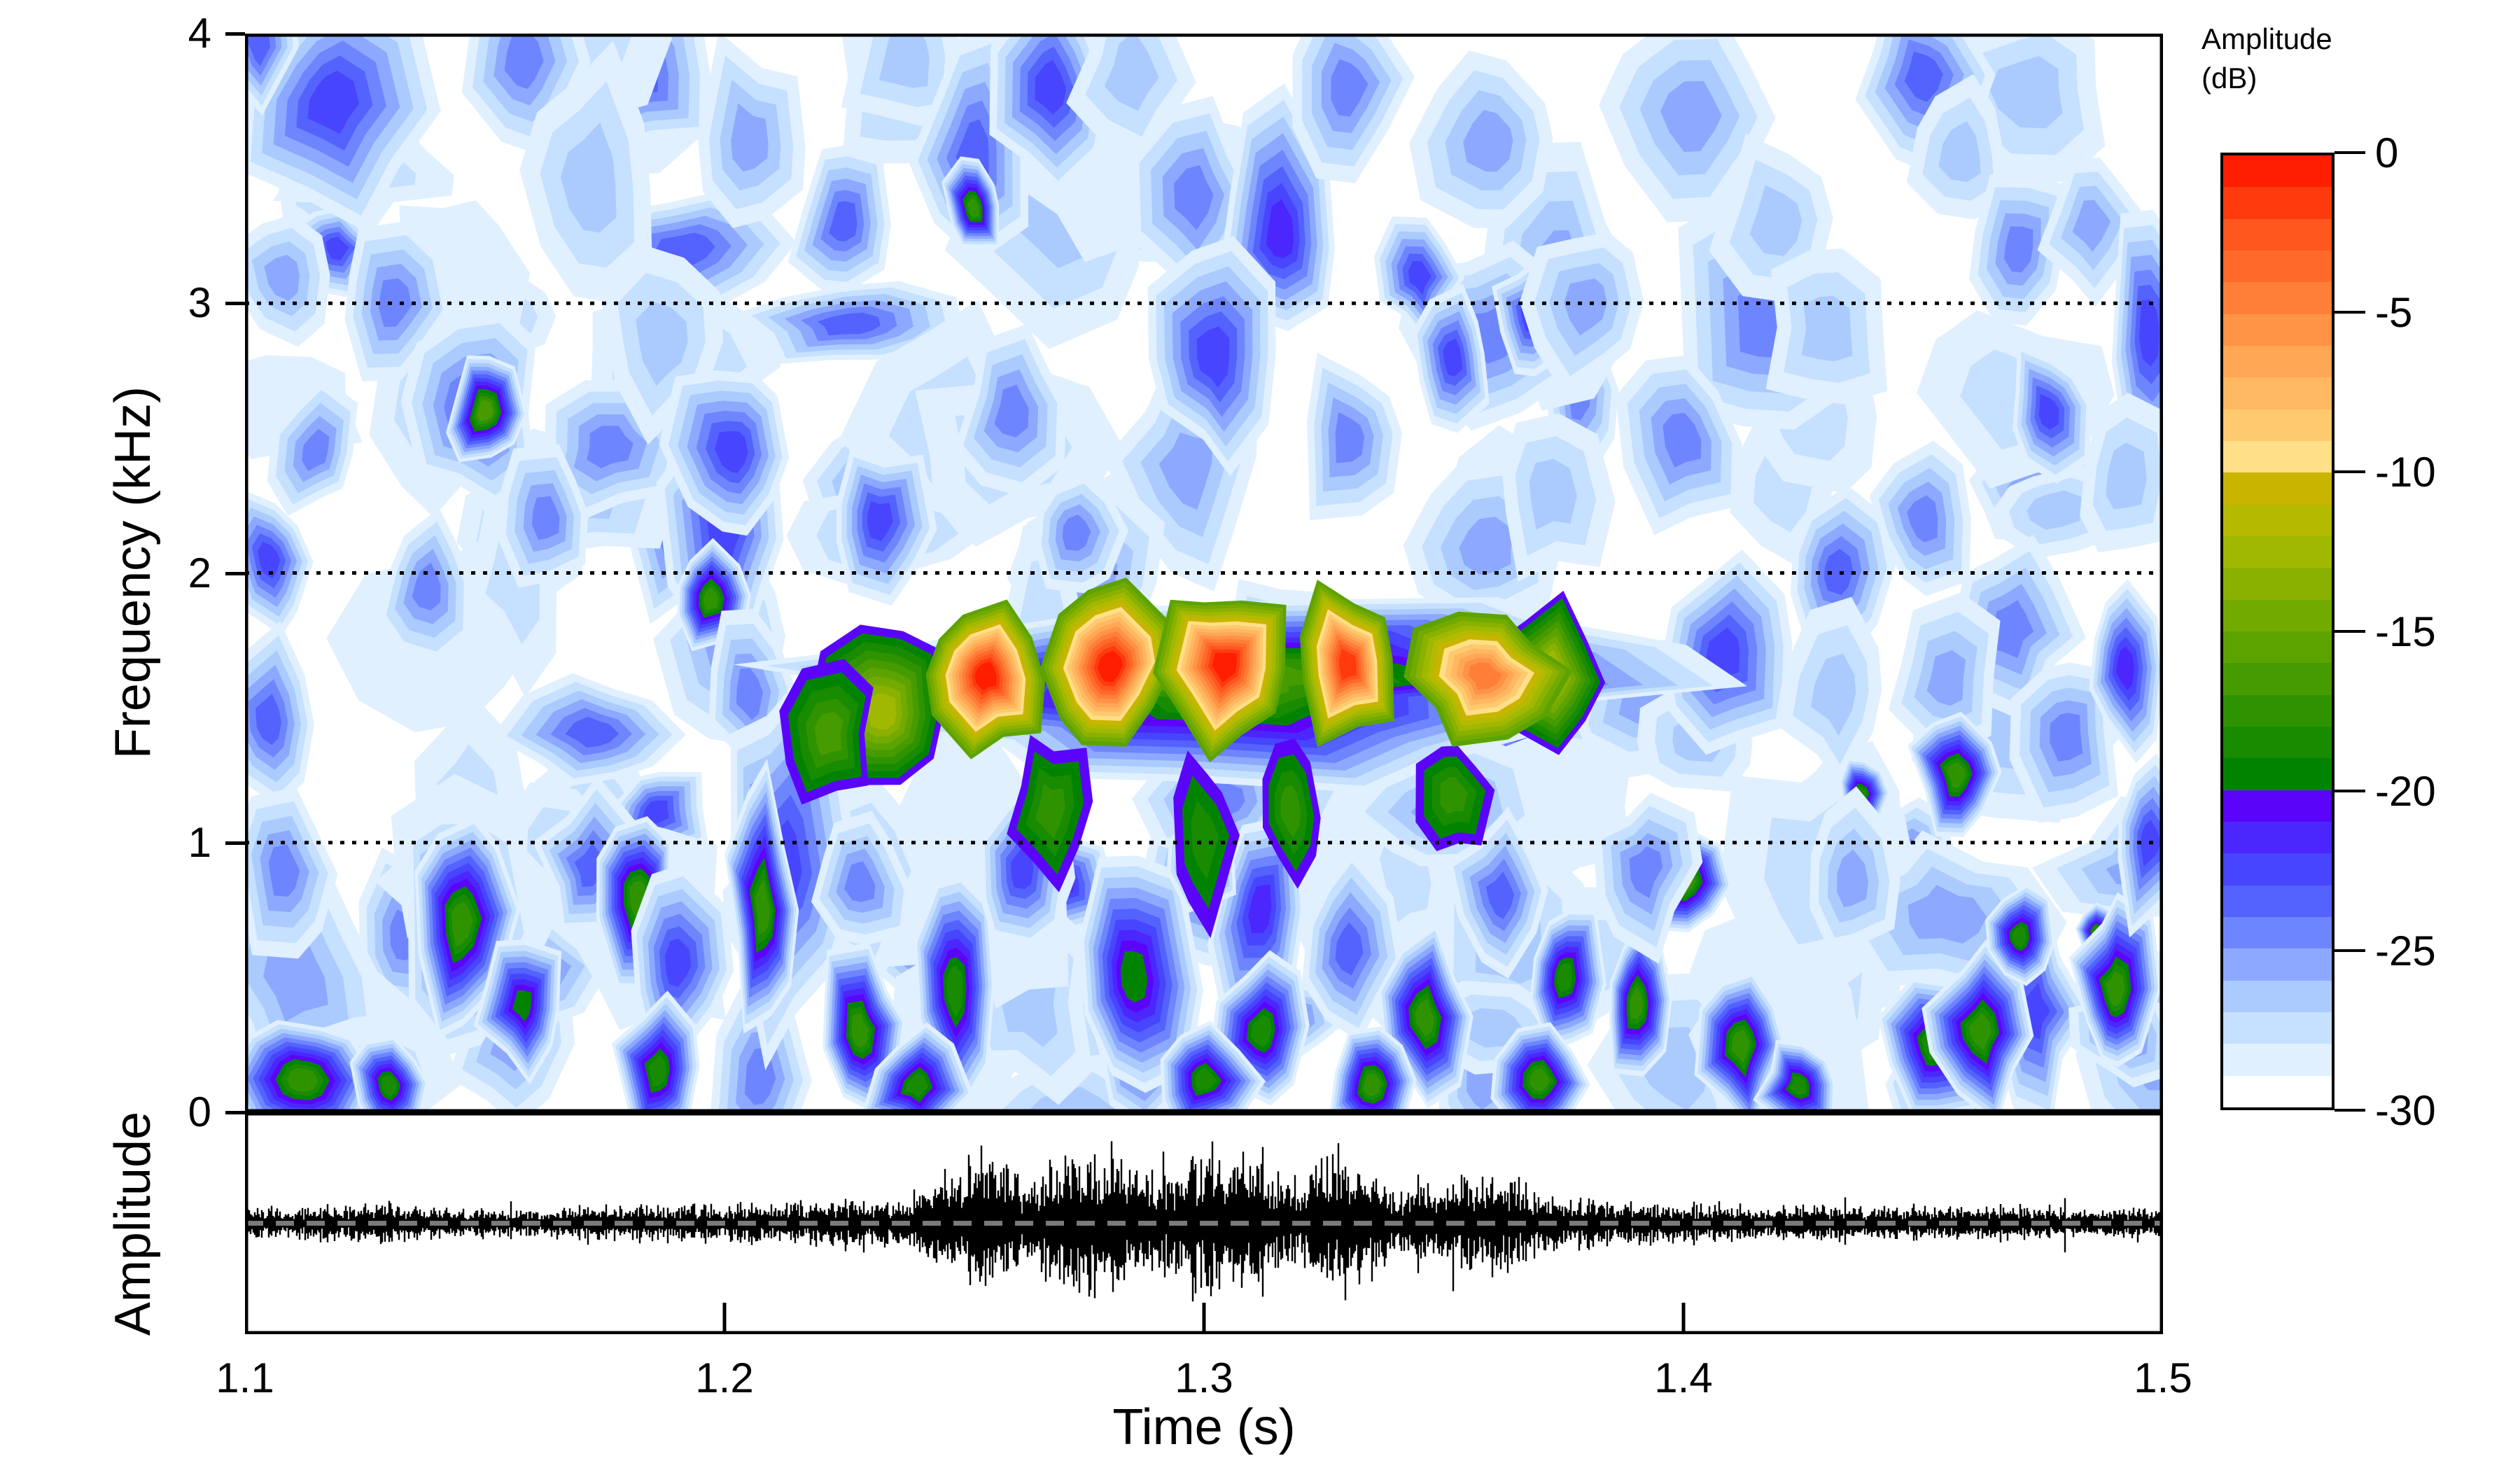 This screenshot has height=1470, width=2520. I want to click on colorbar-tick-label: -10, so click(2405, 472).